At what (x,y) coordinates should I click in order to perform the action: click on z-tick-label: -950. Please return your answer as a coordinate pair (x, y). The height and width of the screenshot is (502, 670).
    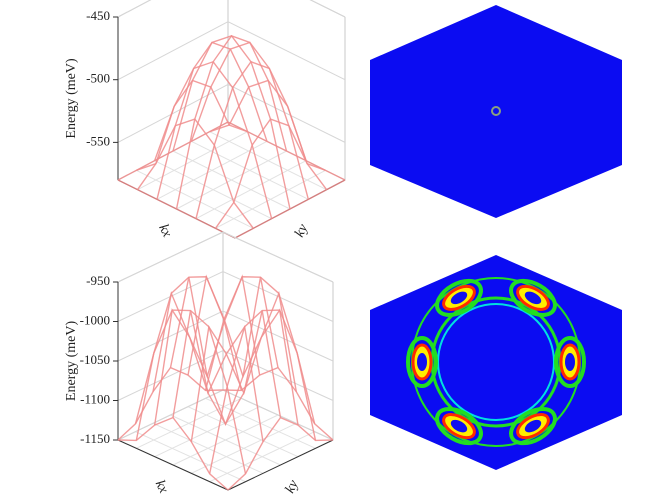
    Looking at the image, I should click on (98, 280).